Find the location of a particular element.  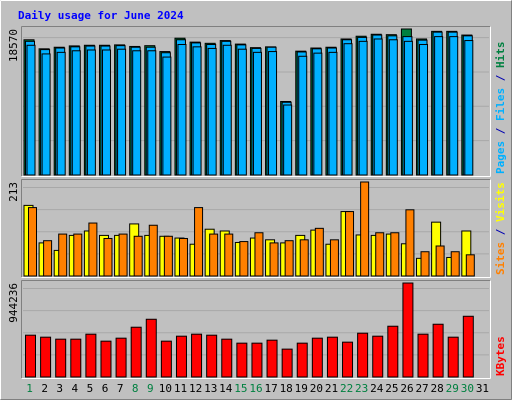

x-tick-label-day-15: 15 is located at coordinates (240, 388).